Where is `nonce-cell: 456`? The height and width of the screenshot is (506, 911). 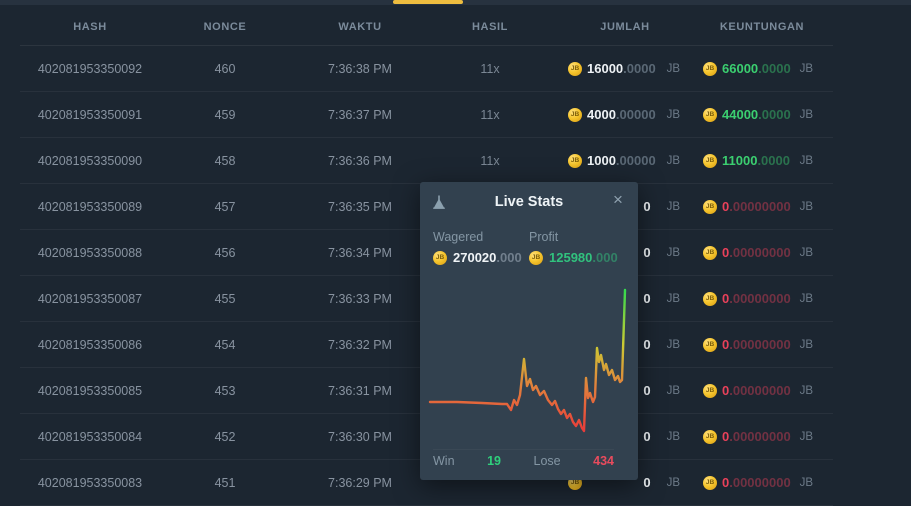 nonce-cell: 456 is located at coordinates (225, 253).